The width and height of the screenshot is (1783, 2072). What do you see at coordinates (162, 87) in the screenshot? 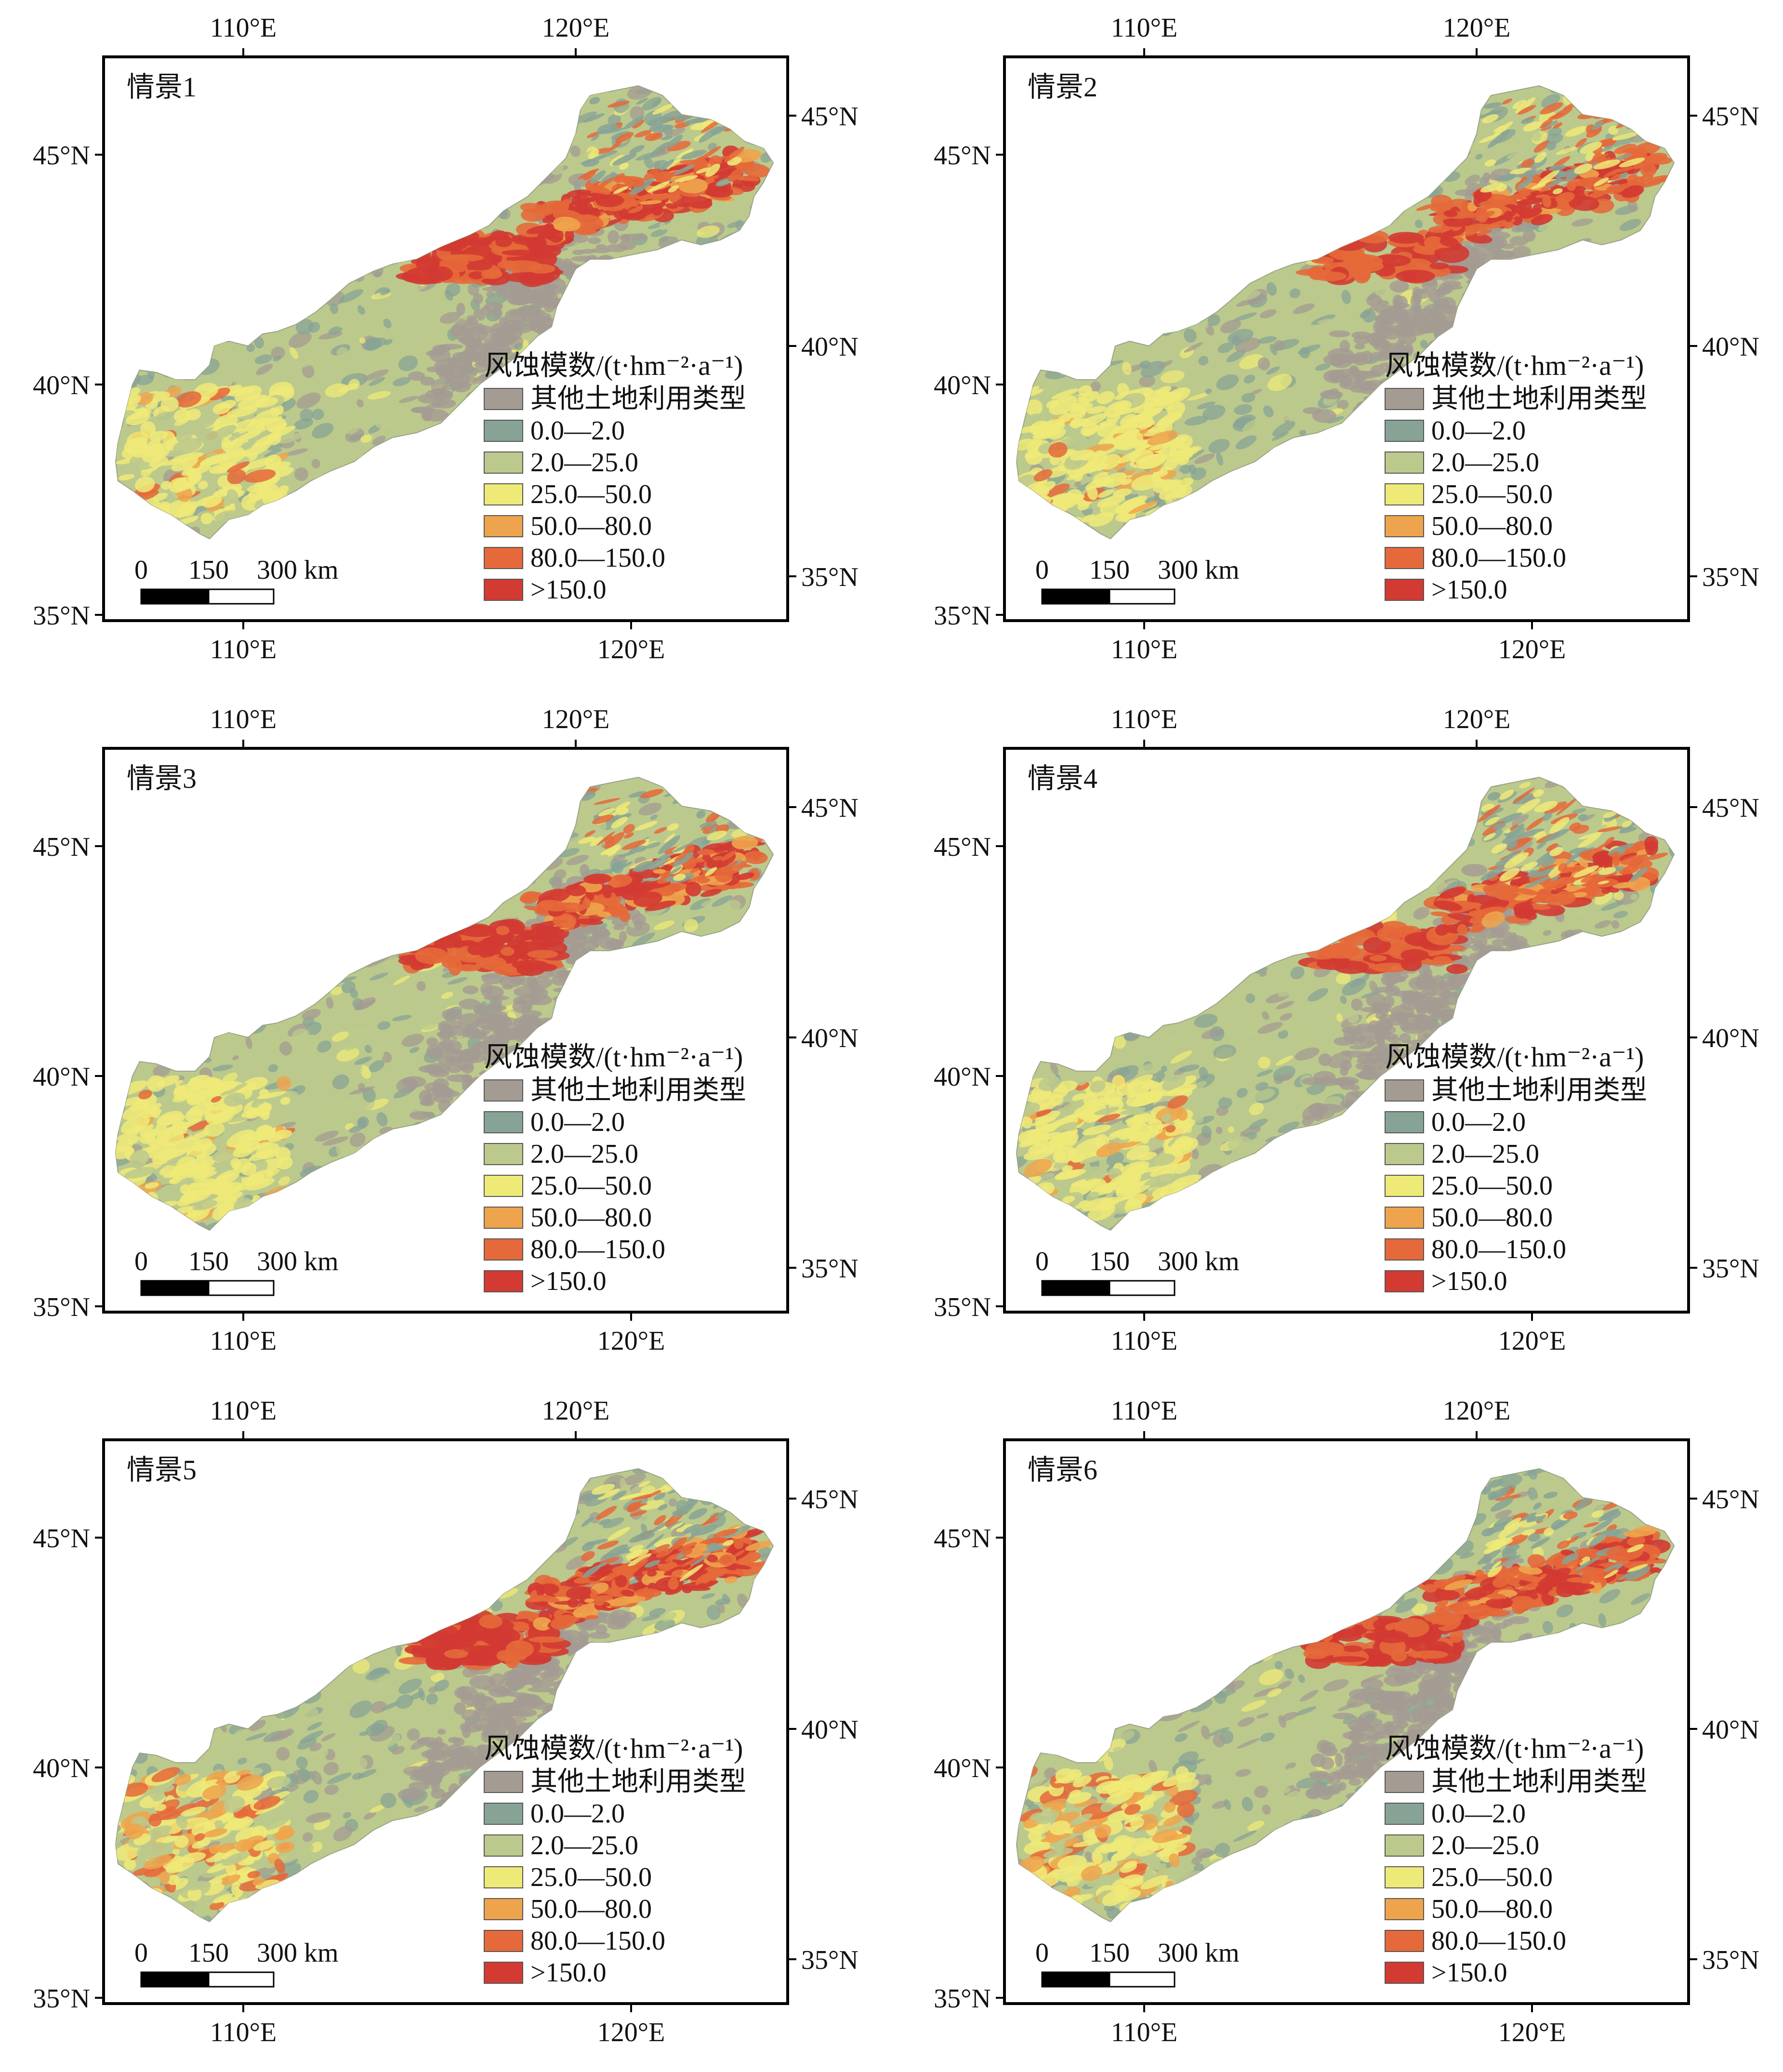
I see `scenario-label: 情景1` at bounding box center [162, 87].